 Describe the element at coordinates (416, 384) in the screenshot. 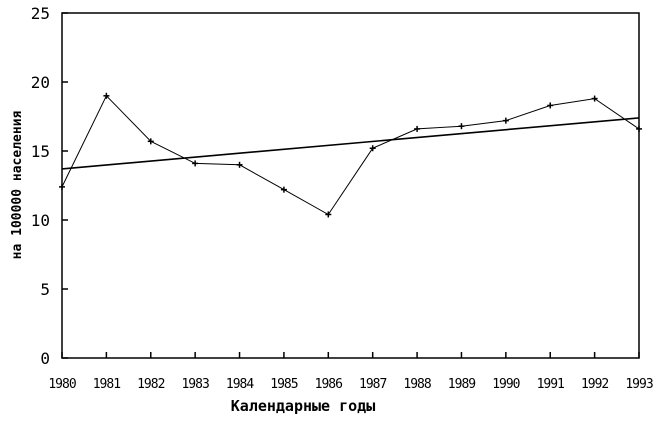

I see `x-tick-label: 1988` at that location.